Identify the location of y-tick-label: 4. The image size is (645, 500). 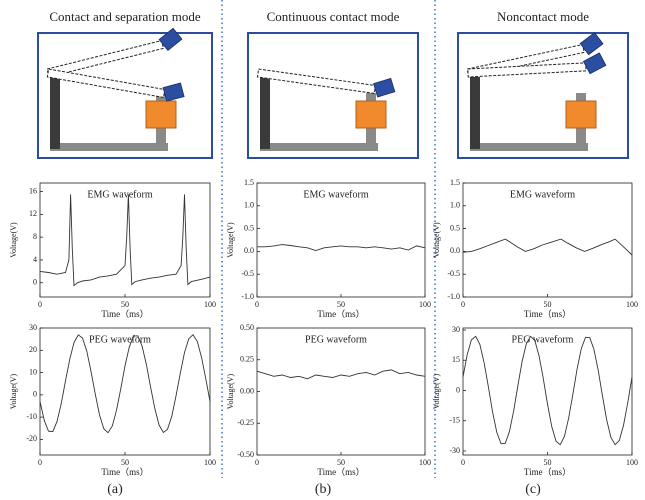
(35, 259).